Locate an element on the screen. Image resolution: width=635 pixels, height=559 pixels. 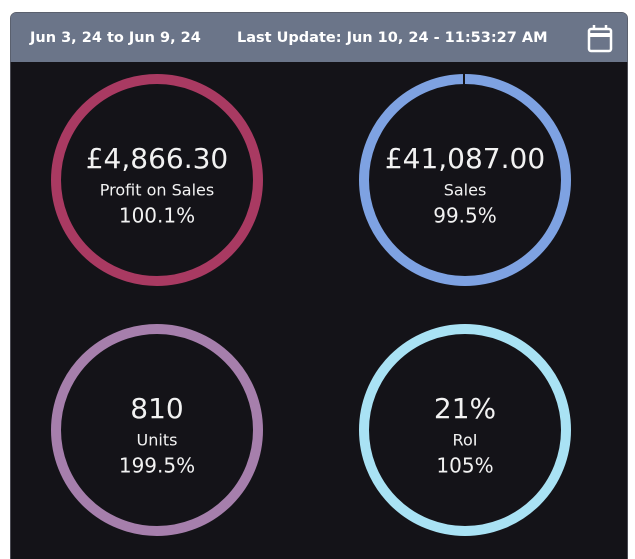
metric-profit: £4,866.30 Profit on Sales 100.1% is located at coordinates (157, 180).